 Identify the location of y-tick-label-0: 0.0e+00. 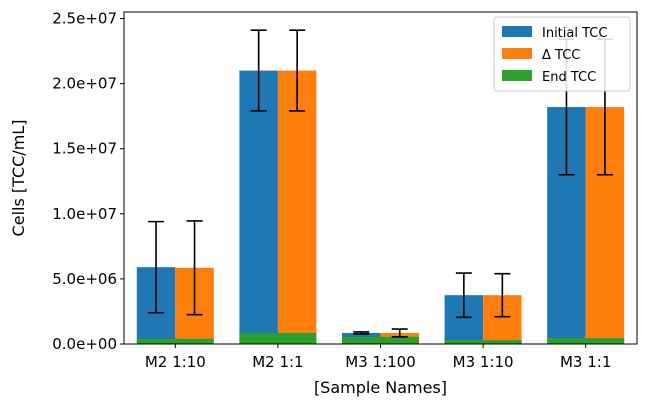
(84, 344).